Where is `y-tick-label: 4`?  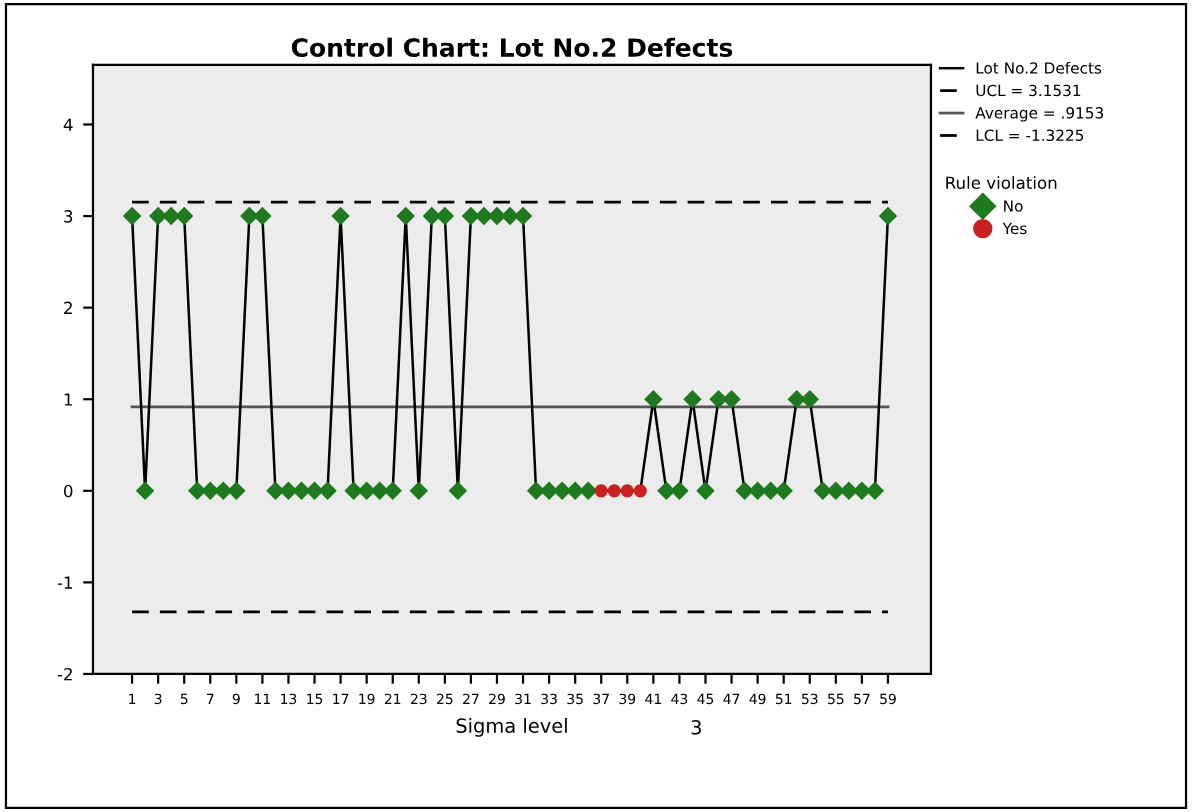 y-tick-label: 4 is located at coordinates (68, 124).